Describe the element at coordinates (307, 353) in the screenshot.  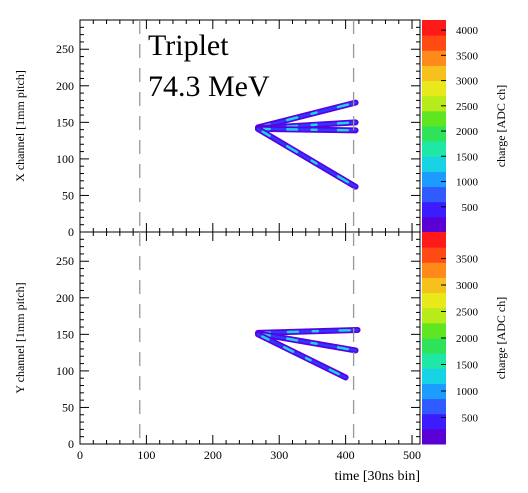
I see `bottom-panel-tracks` at that location.